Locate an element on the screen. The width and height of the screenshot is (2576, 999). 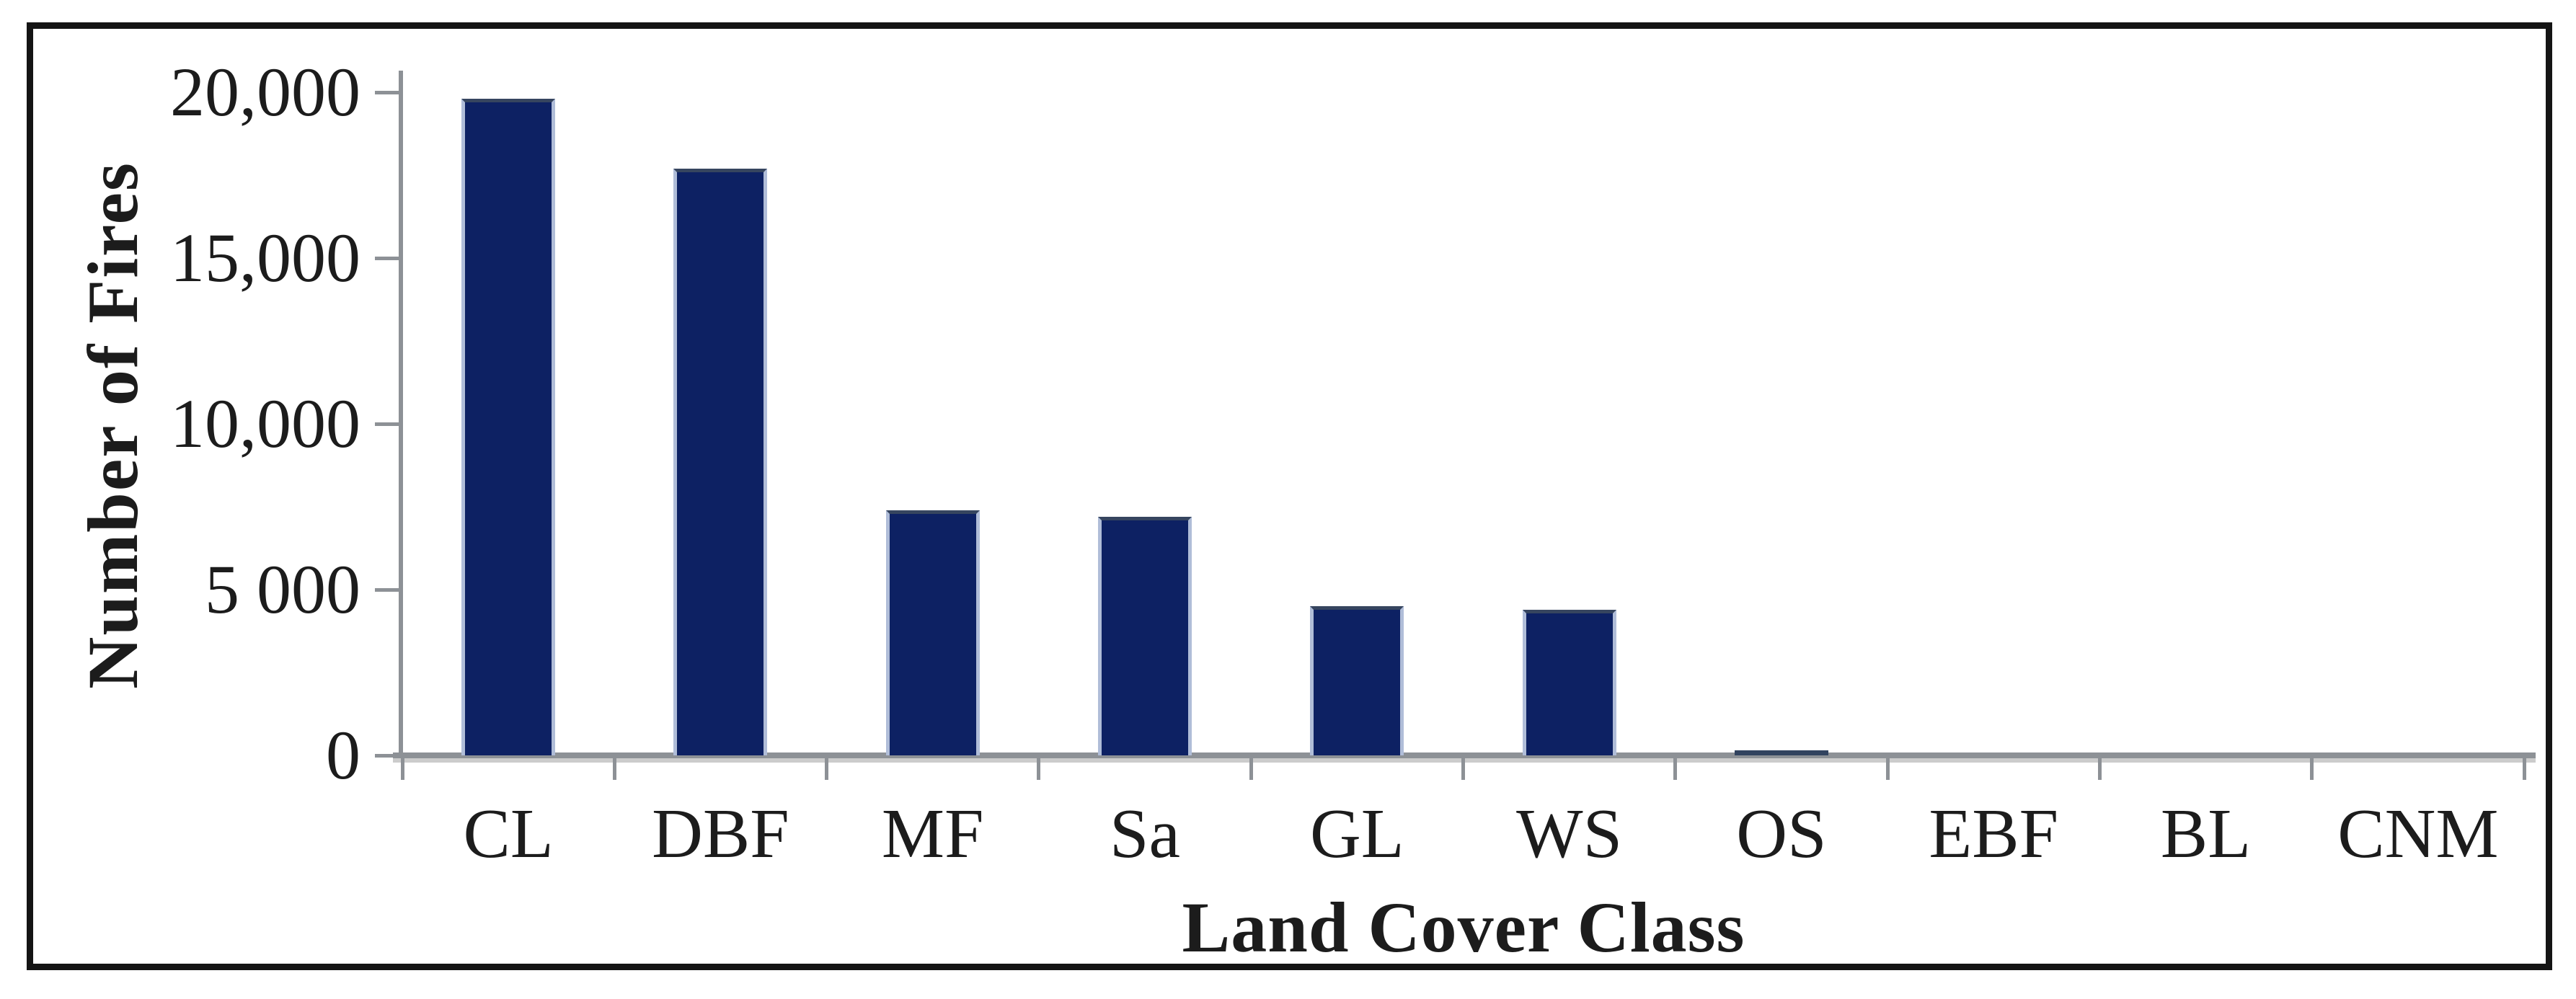
bar-os is located at coordinates (1781, 752).